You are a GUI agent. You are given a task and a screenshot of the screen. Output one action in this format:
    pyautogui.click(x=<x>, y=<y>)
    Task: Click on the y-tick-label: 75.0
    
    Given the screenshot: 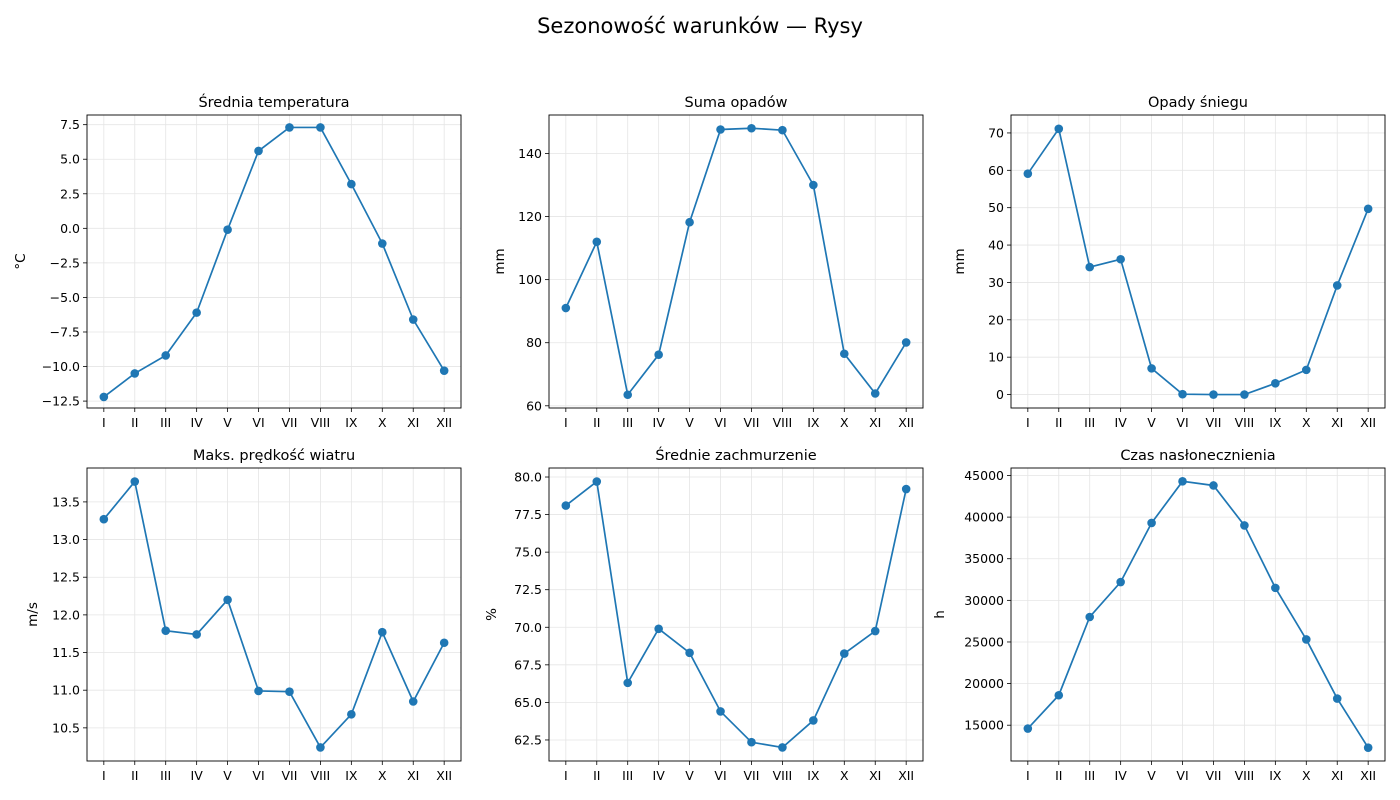 What is the action you would take?
    pyautogui.click(x=528, y=552)
    